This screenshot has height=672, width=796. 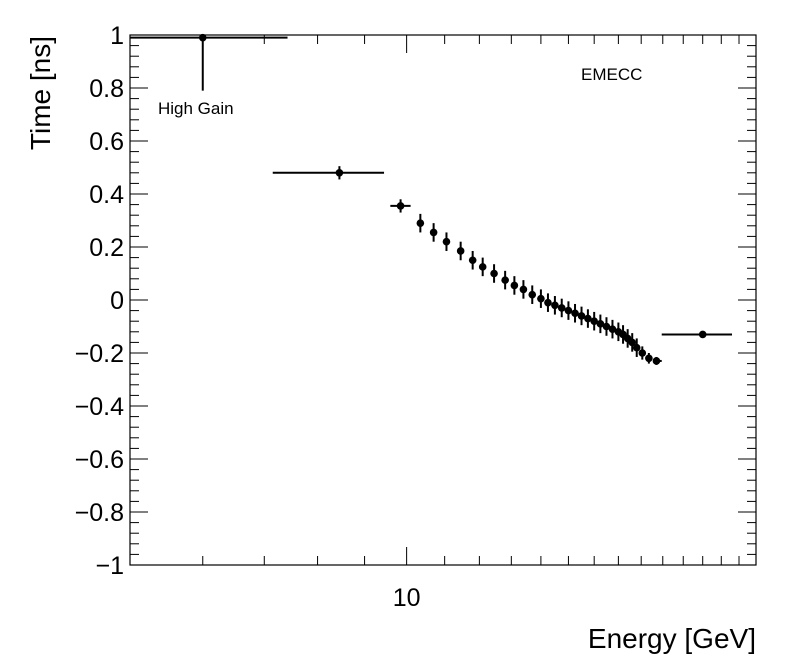 What do you see at coordinates (109, 566) in the screenshot?
I see `y-tick-label: −1` at bounding box center [109, 566].